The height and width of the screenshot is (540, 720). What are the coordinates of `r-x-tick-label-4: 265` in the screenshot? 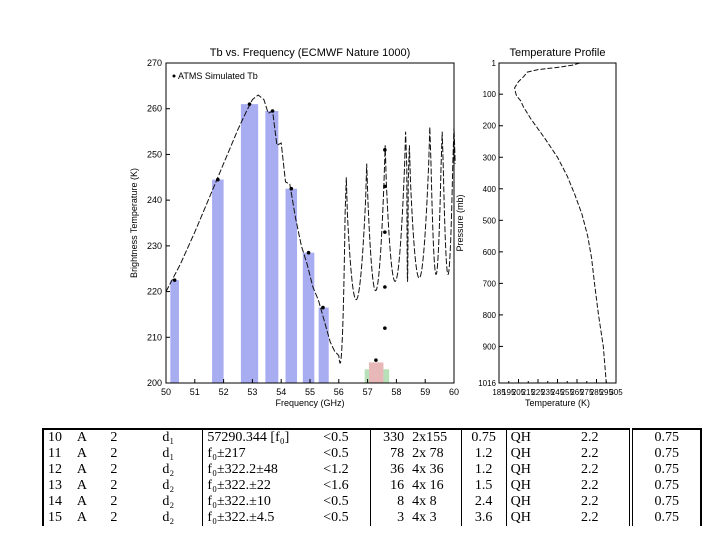 It's located at (577, 392).